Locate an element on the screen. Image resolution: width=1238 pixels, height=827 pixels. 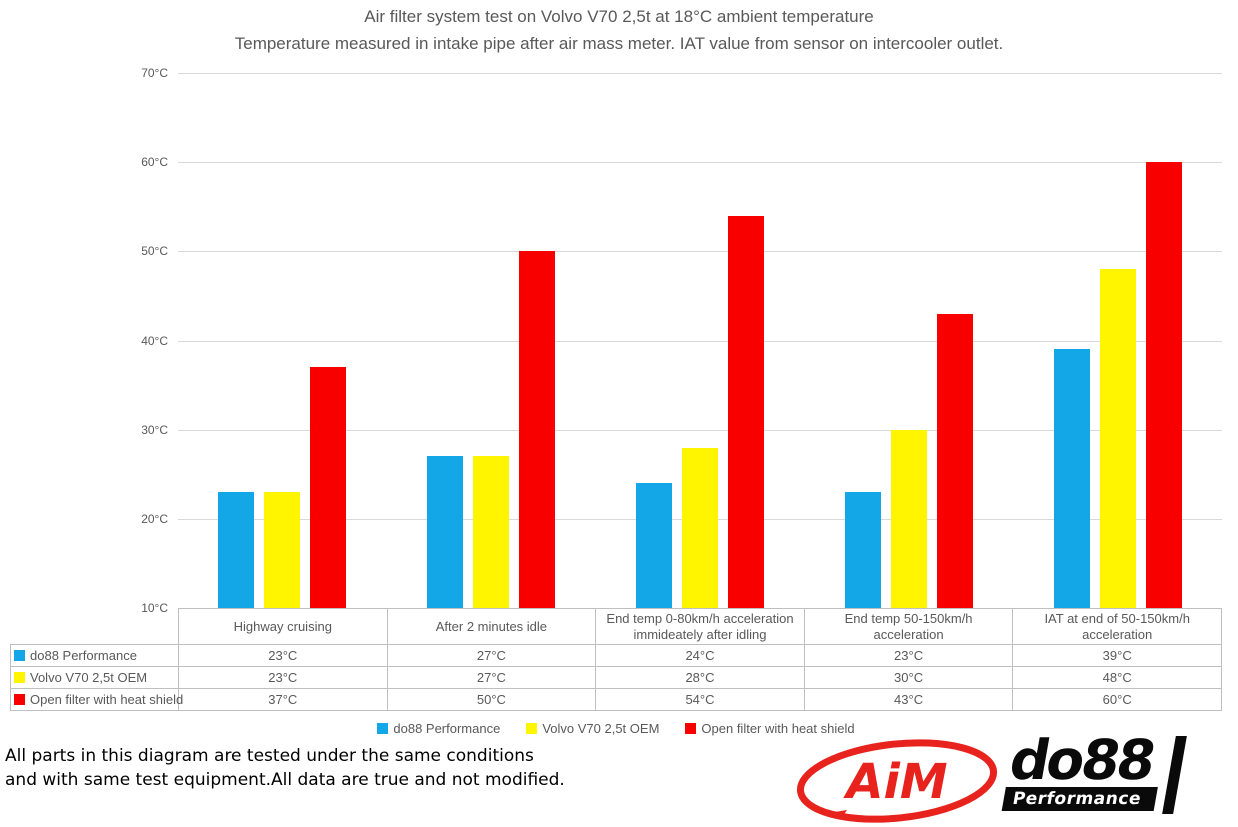
table-value-cell: 30°C is located at coordinates (908, 677).